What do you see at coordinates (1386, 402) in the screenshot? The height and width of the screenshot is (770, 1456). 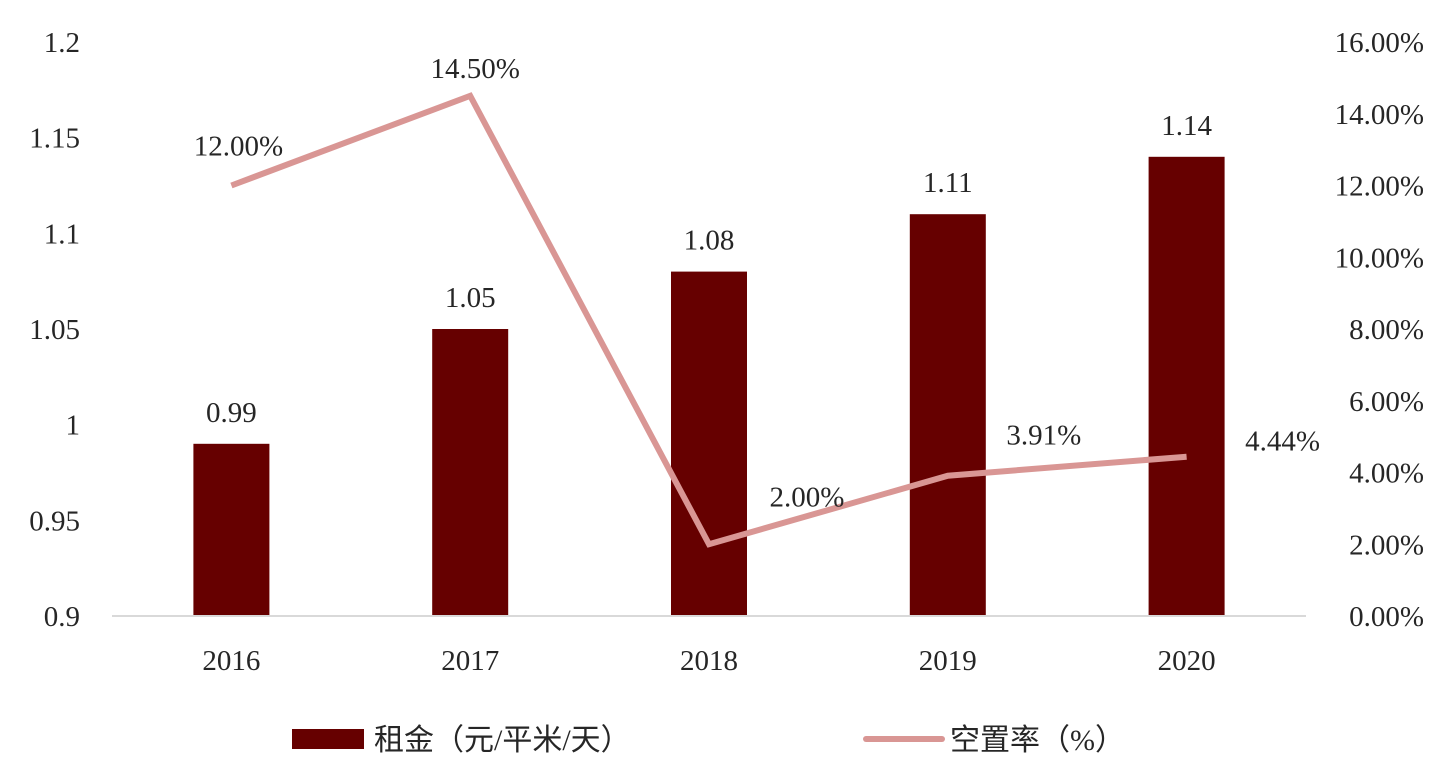 I see `right-tick-label: 6.00%` at bounding box center [1386, 402].